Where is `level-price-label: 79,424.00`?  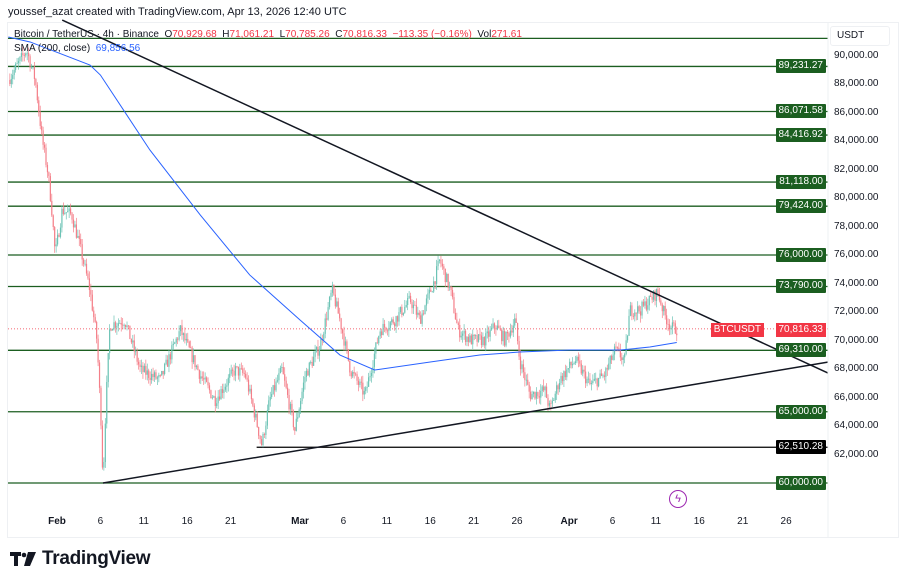
level-price-label: 79,424.00 is located at coordinates (800, 206).